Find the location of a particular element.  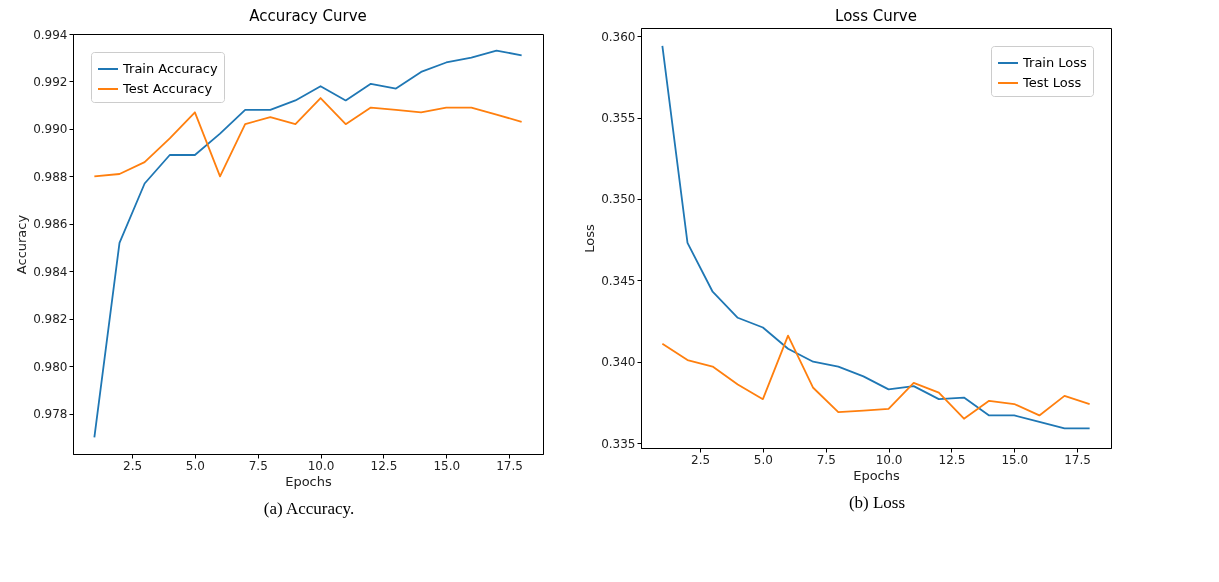

y-tick-label: 0.345 is located at coordinates (618, 280).